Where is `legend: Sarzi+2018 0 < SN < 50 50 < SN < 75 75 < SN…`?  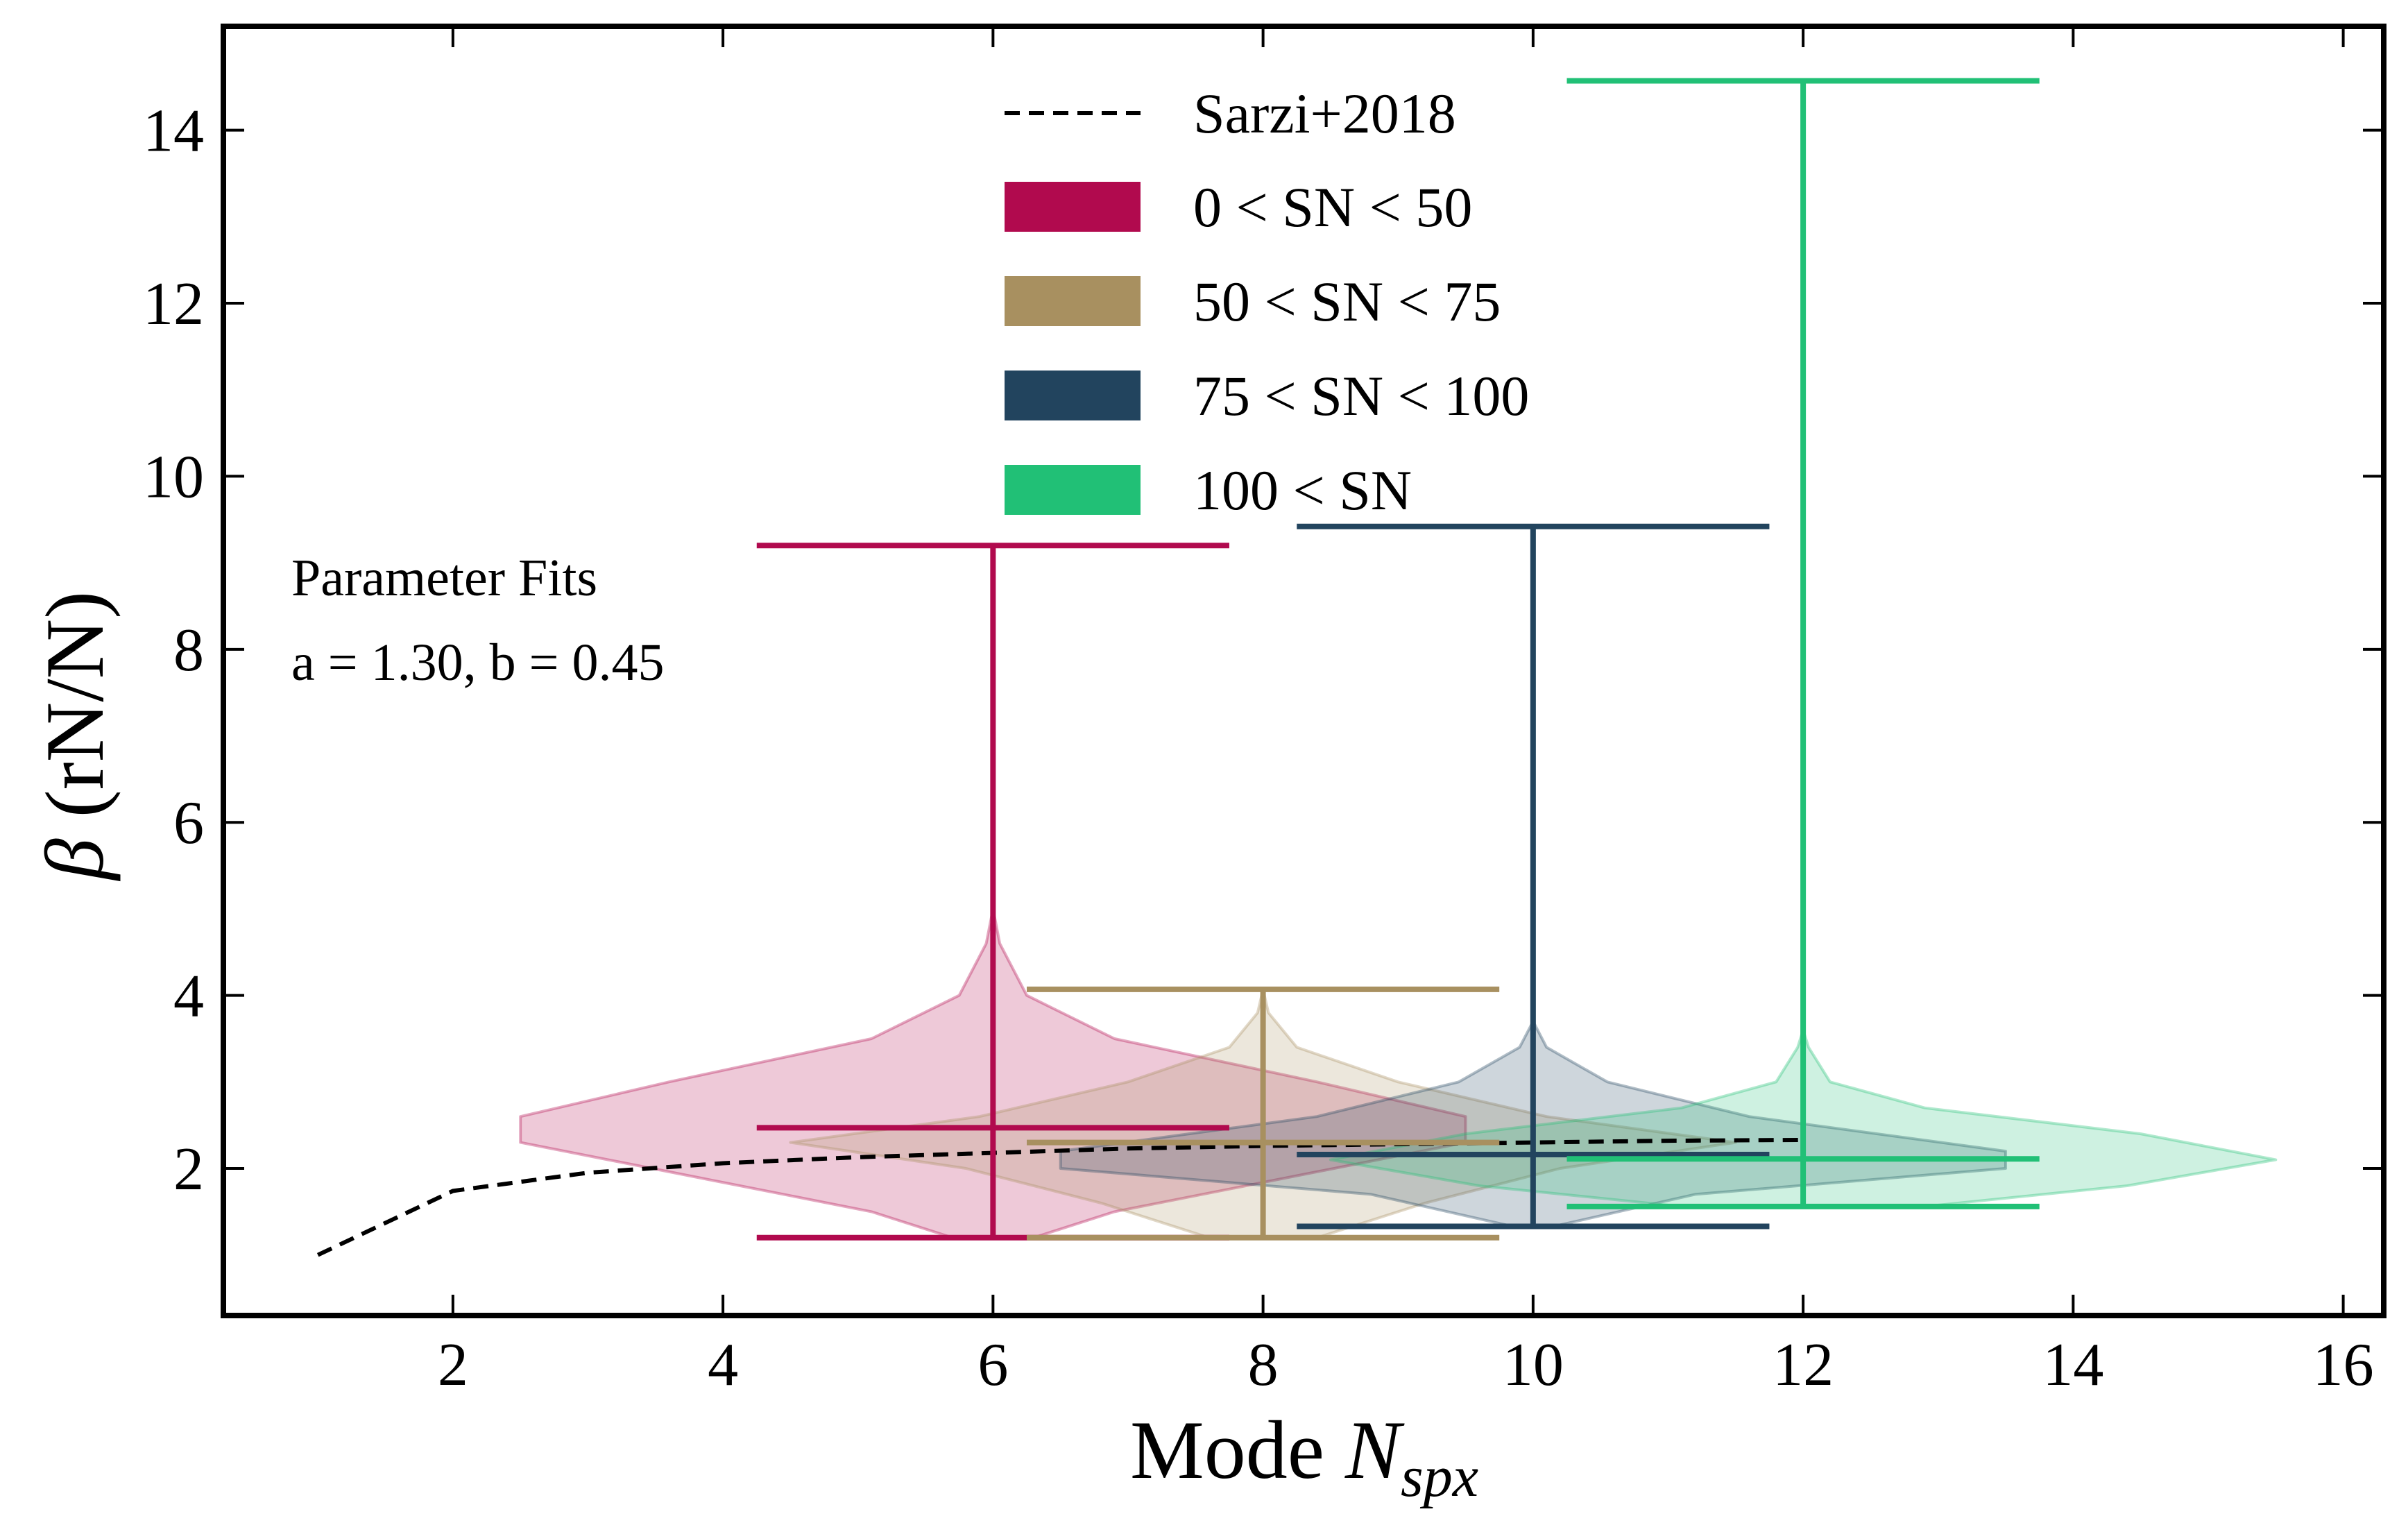
legend: Sarzi+2018 0 < SN < 50 50 < SN < 75 75 < SN… is located at coordinates (1267, 302).